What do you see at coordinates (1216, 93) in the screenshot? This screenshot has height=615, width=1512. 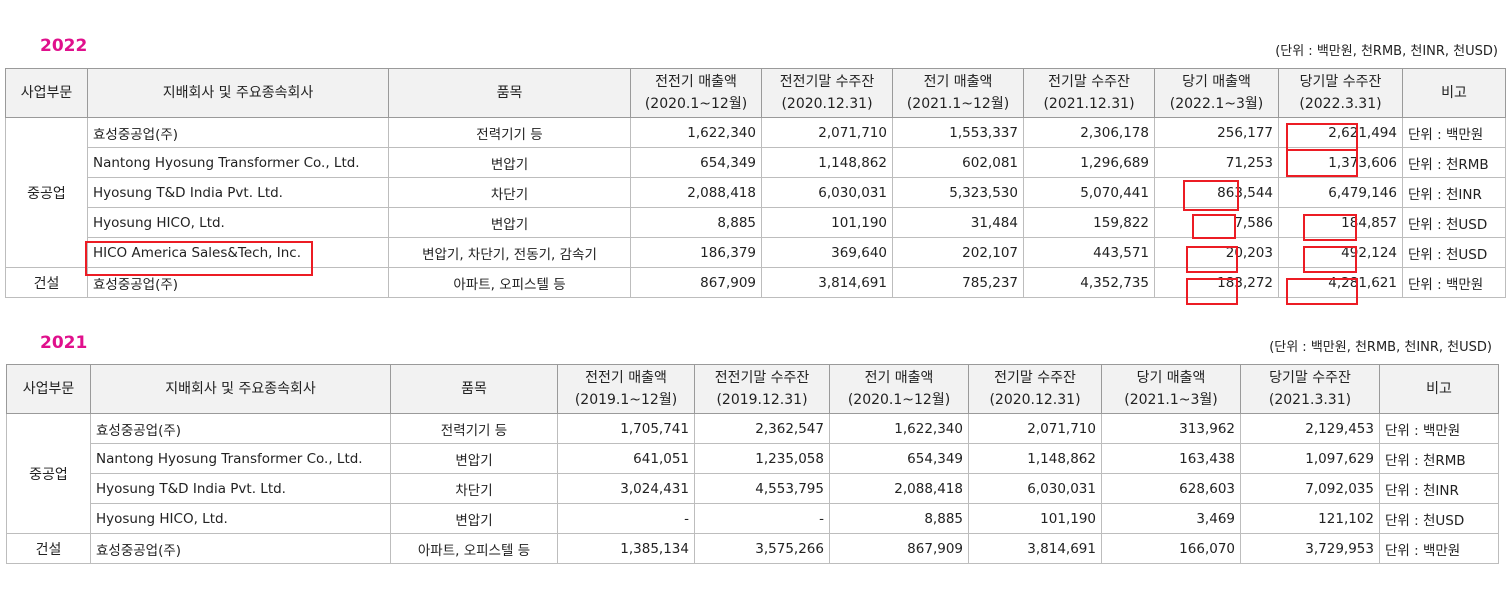 I see `header-c5: 당기 매출액 (2022.1~3월)` at bounding box center [1216, 93].